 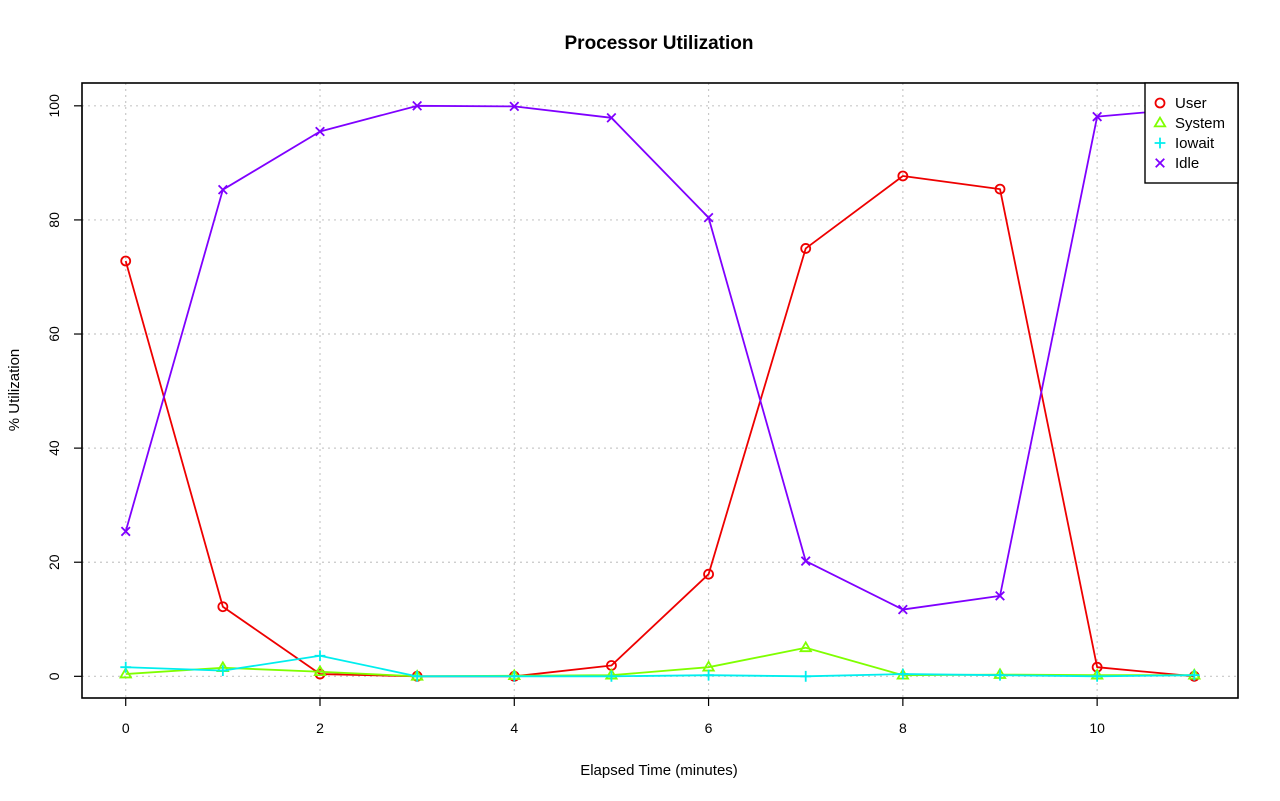 What do you see at coordinates (1160, 143) in the screenshot?
I see `legend-marker-iowait` at bounding box center [1160, 143].